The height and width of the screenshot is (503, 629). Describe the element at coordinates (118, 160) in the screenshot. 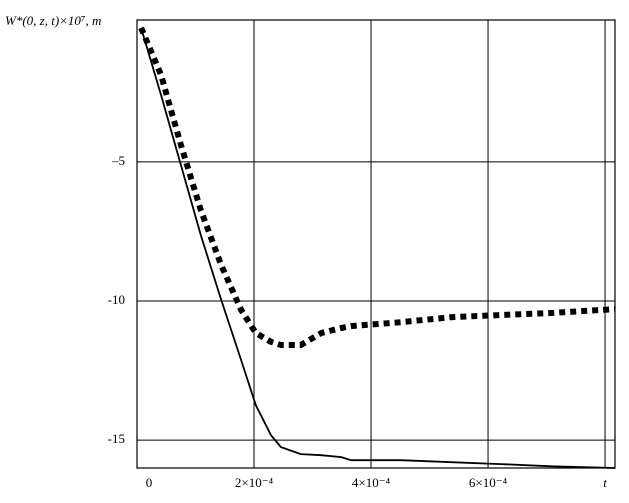

I see `y-tick-label: –5` at that location.